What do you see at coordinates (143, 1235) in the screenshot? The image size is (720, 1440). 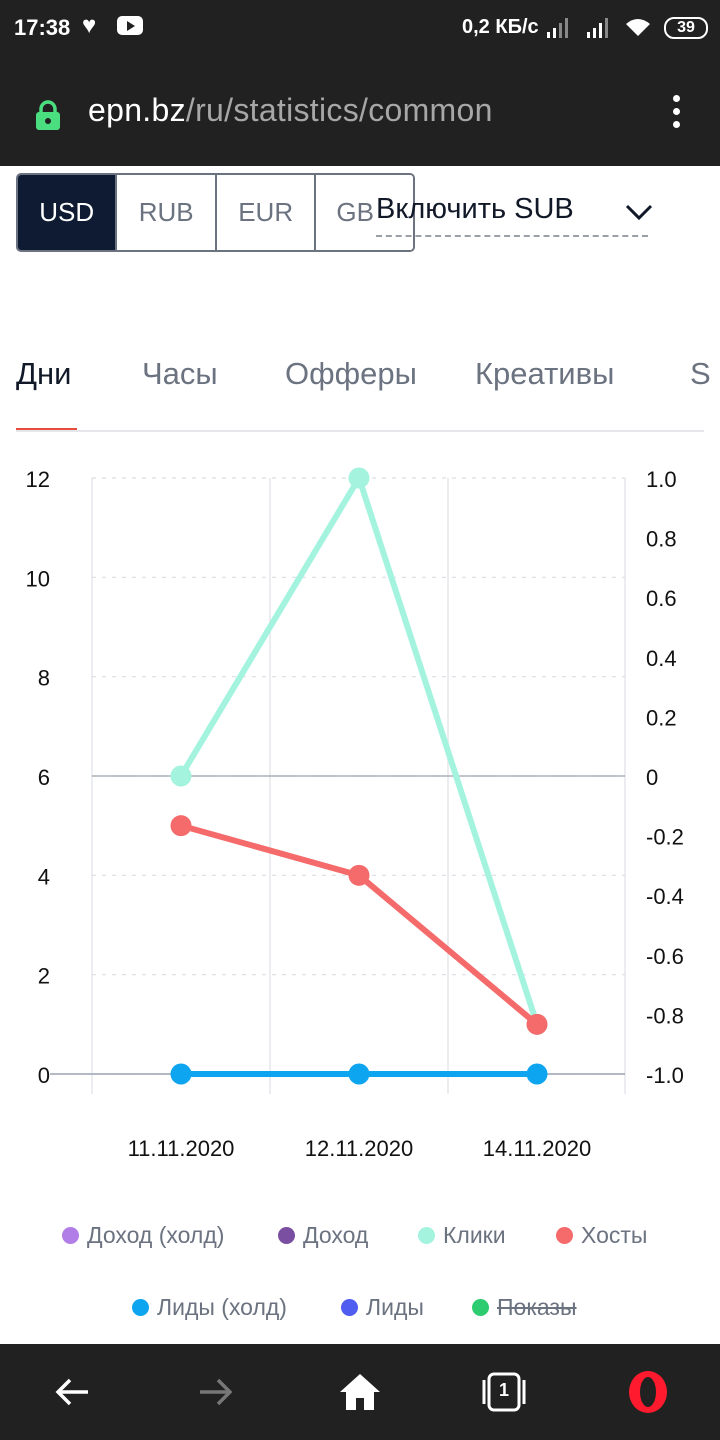 I see `legend-item-income-hold: Доход (холд)` at bounding box center [143, 1235].